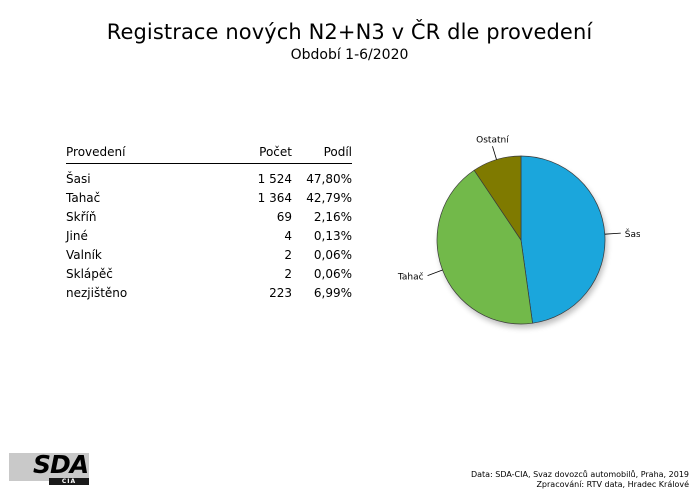 This screenshot has width=699, height=495. Describe the element at coordinates (209, 235) in the screenshot. I see `table-row: Jiné 4 0,13%` at that location.